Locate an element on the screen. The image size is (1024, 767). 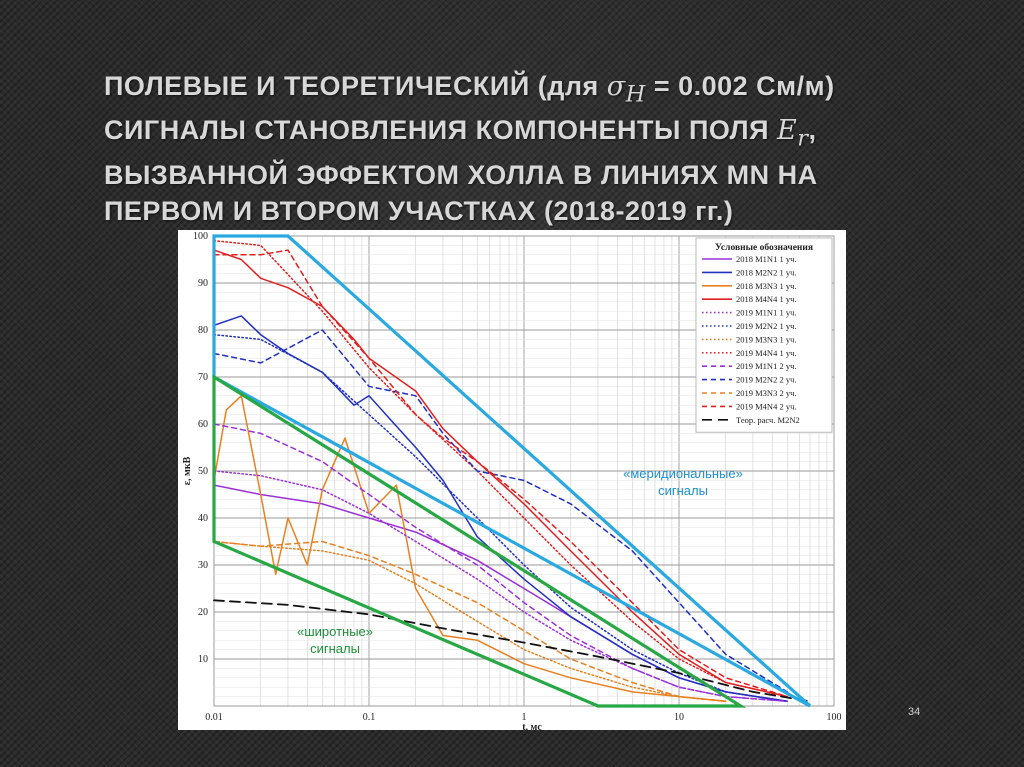
legend-label-3: 2018 M4N4 1 уч. is located at coordinates (766, 299).